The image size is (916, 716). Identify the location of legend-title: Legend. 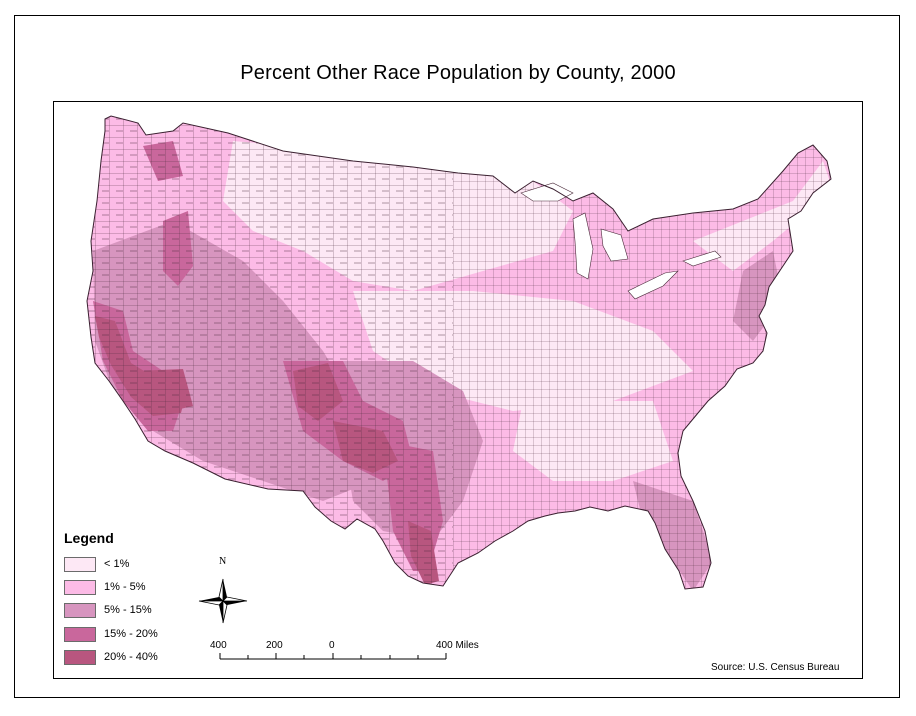
(89, 538).